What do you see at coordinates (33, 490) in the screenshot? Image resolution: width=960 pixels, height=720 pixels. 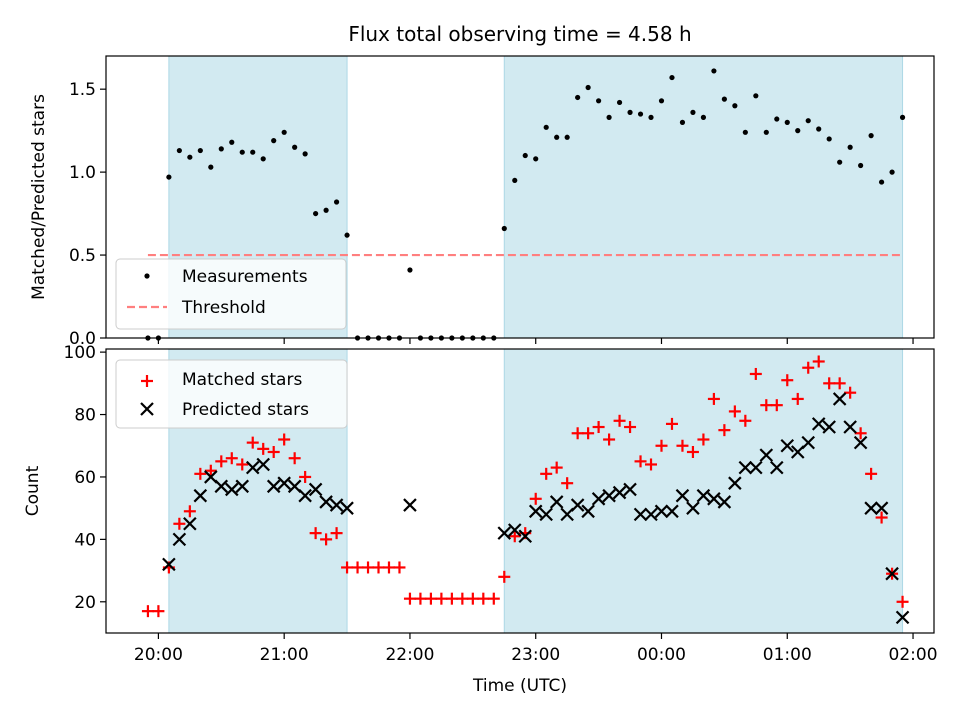 I see `bottom-y-axis-label: Count` at bounding box center [33, 490].